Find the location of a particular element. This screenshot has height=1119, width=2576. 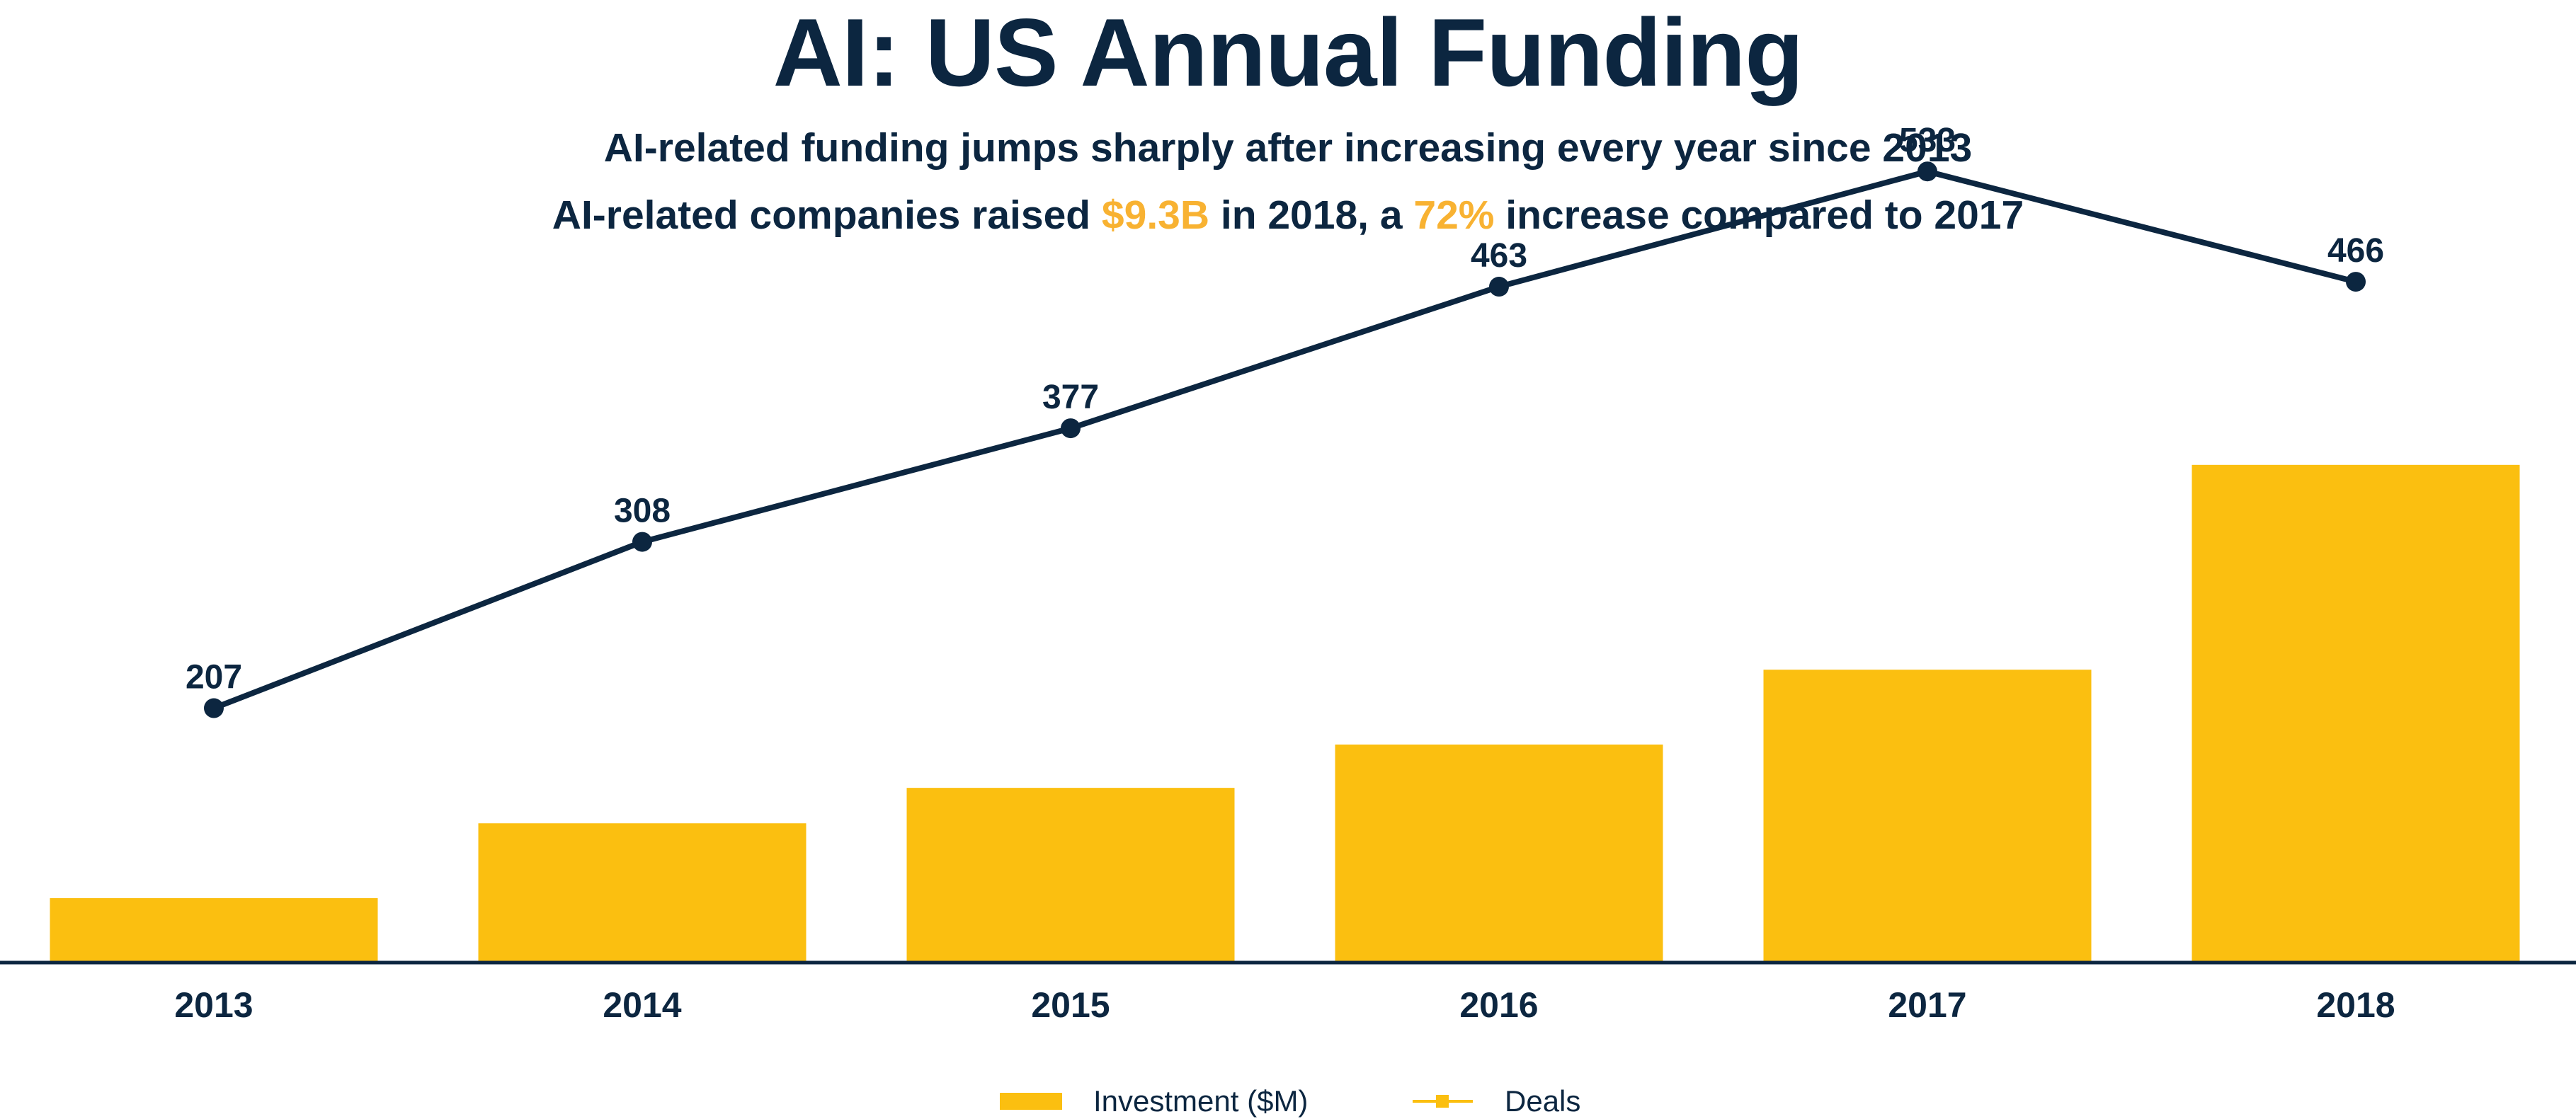

legend-deals-label: Deals is located at coordinates (1542, 1101).